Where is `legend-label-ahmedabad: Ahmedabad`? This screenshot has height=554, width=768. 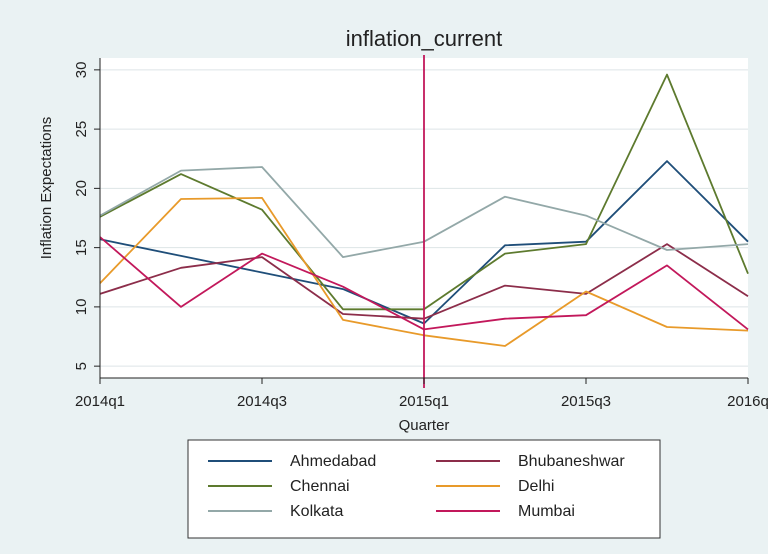
legend-label-ahmedabad: Ahmedabad is located at coordinates (333, 461).